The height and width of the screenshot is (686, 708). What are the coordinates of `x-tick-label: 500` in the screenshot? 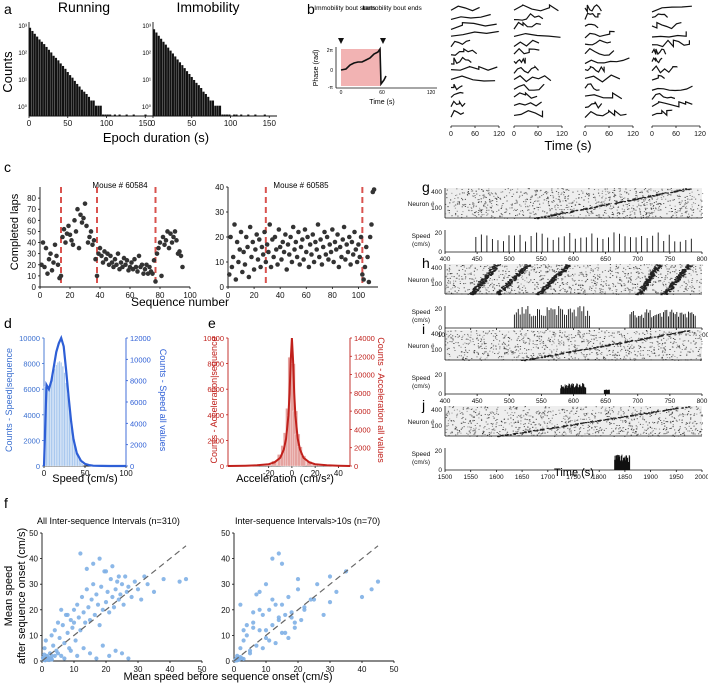 It's located at (509, 401).